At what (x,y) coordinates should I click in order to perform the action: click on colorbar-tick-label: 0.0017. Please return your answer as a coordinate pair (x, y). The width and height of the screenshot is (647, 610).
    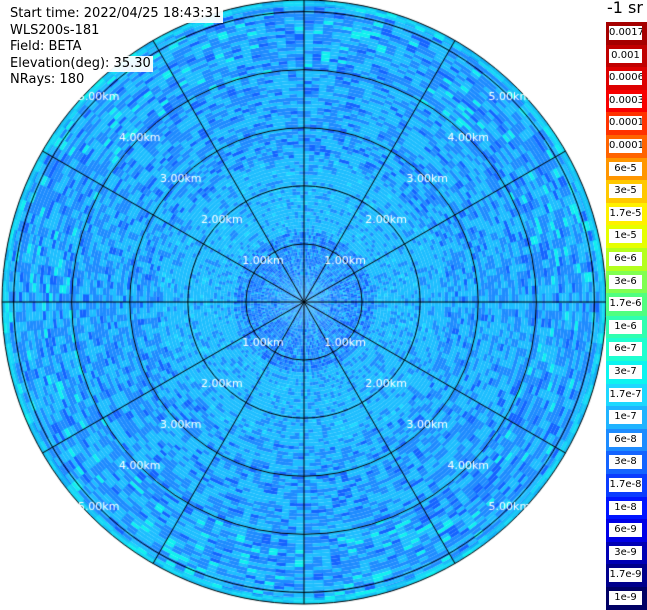
    Looking at the image, I should click on (625, 33).